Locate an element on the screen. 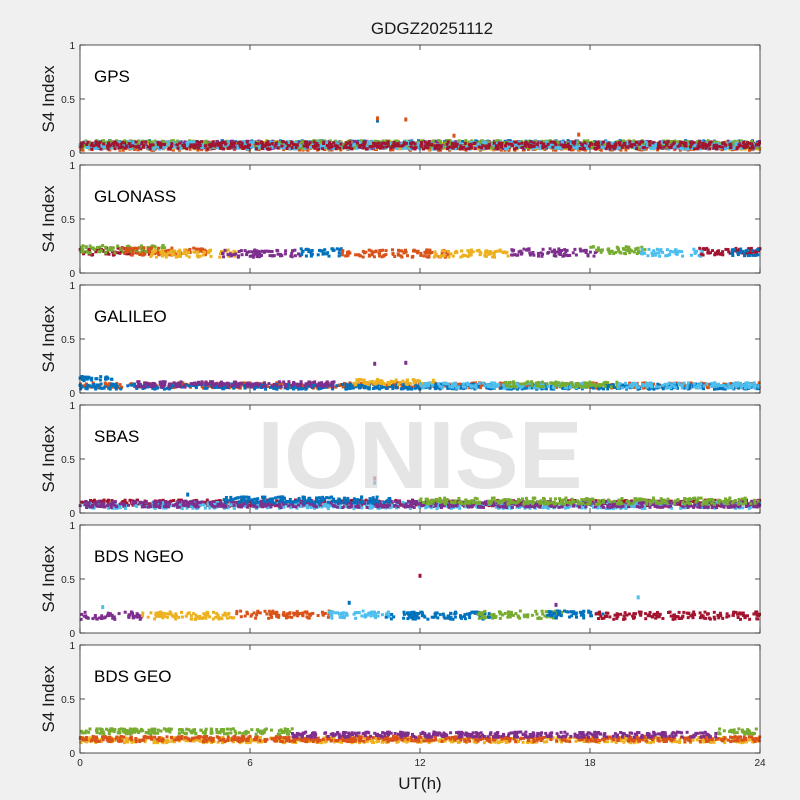 The image size is (800, 800). y-tick-label: 0.5 is located at coordinates (68, 100).